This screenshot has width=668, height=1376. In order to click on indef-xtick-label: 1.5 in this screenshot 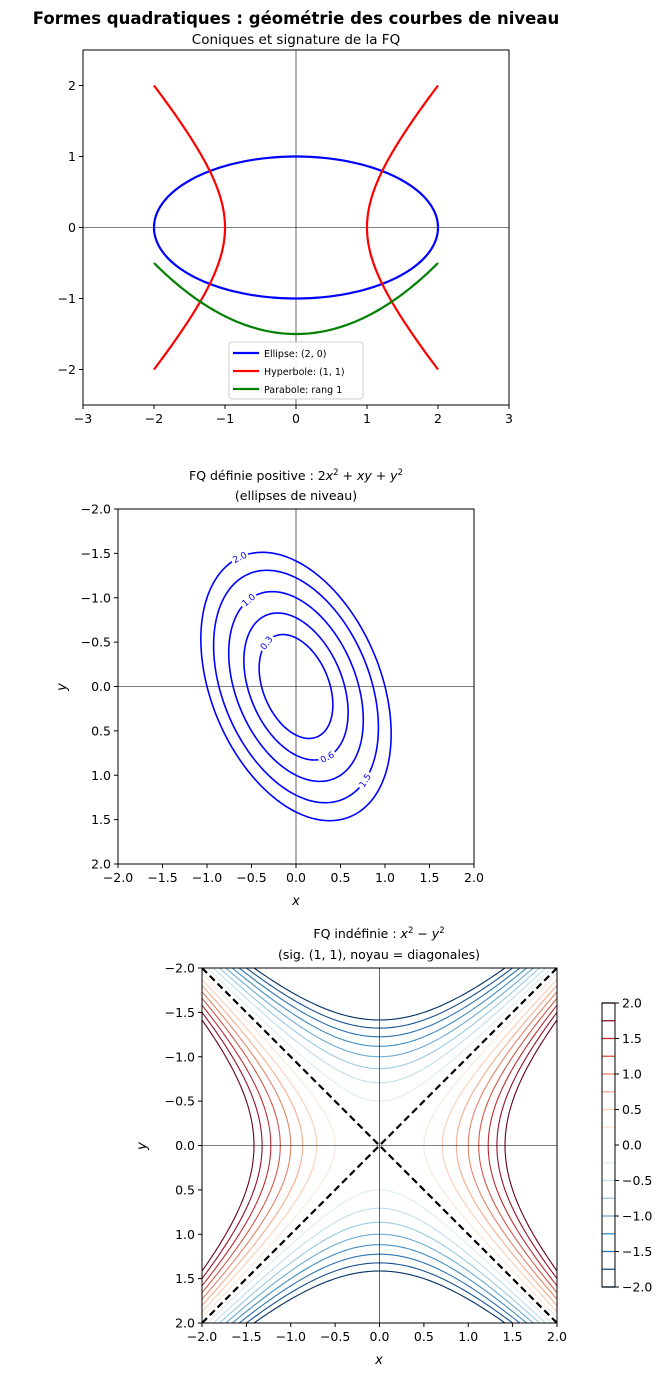, I will do `click(513, 1336)`.